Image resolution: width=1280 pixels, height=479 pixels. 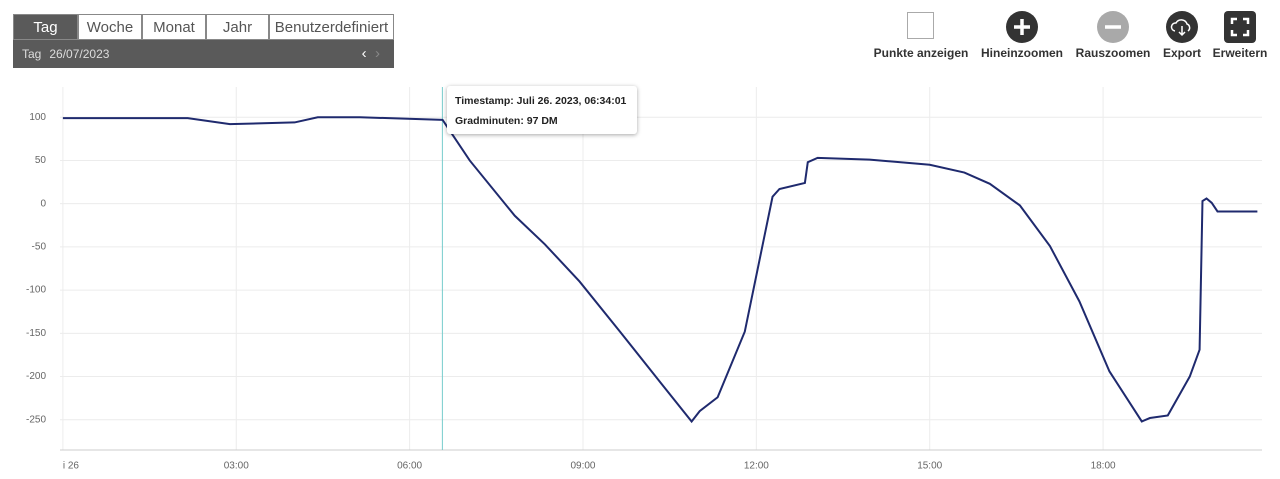 What do you see at coordinates (1131, 27) in the screenshot?
I see `icons` at bounding box center [1131, 27].